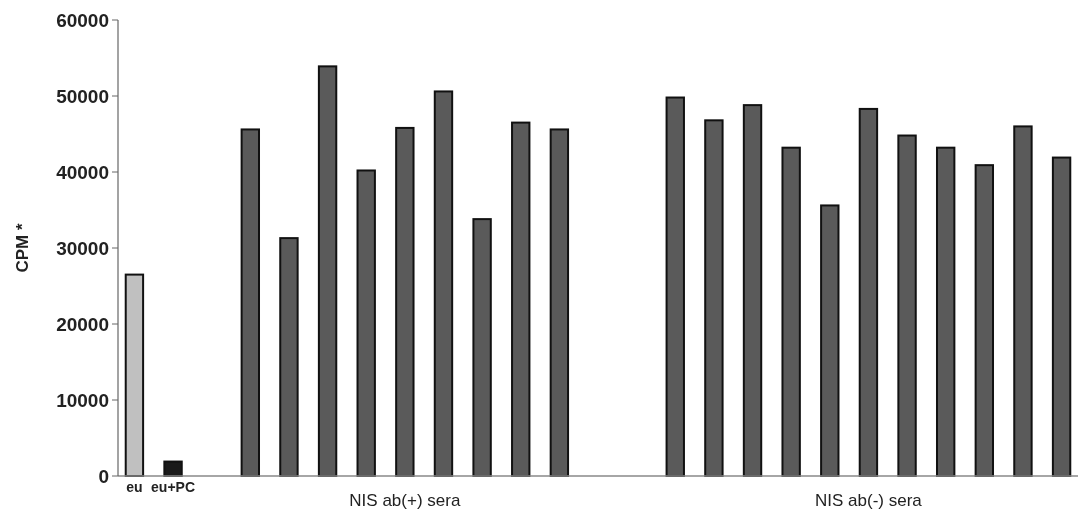 Image resolution: width=1082 pixels, height=512 pixels. What do you see at coordinates (103, 476) in the screenshot?
I see `y-tick-label: 0` at bounding box center [103, 476].